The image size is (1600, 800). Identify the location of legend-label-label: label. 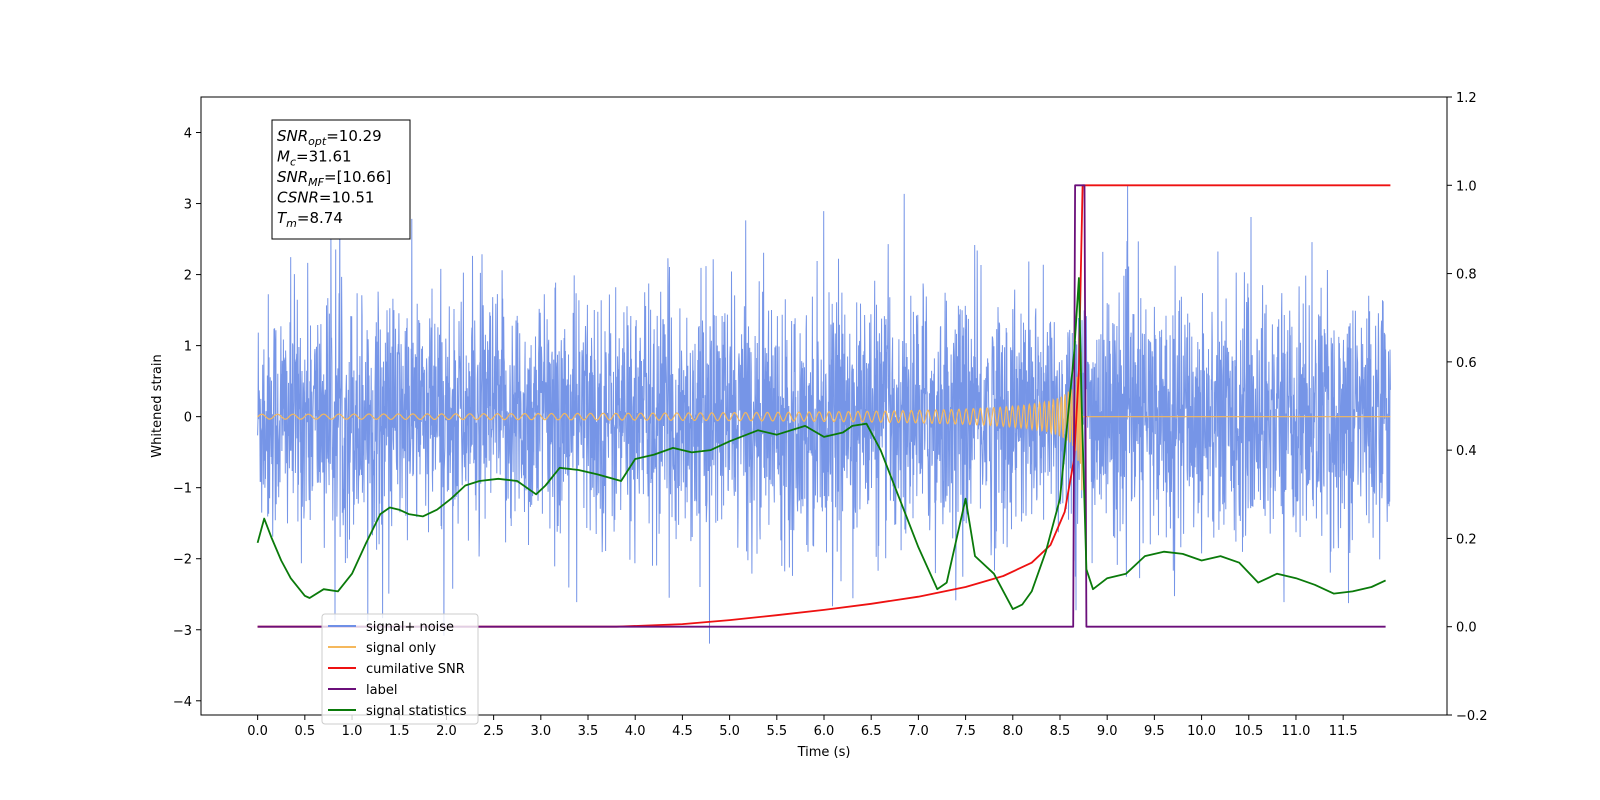
(381, 690).